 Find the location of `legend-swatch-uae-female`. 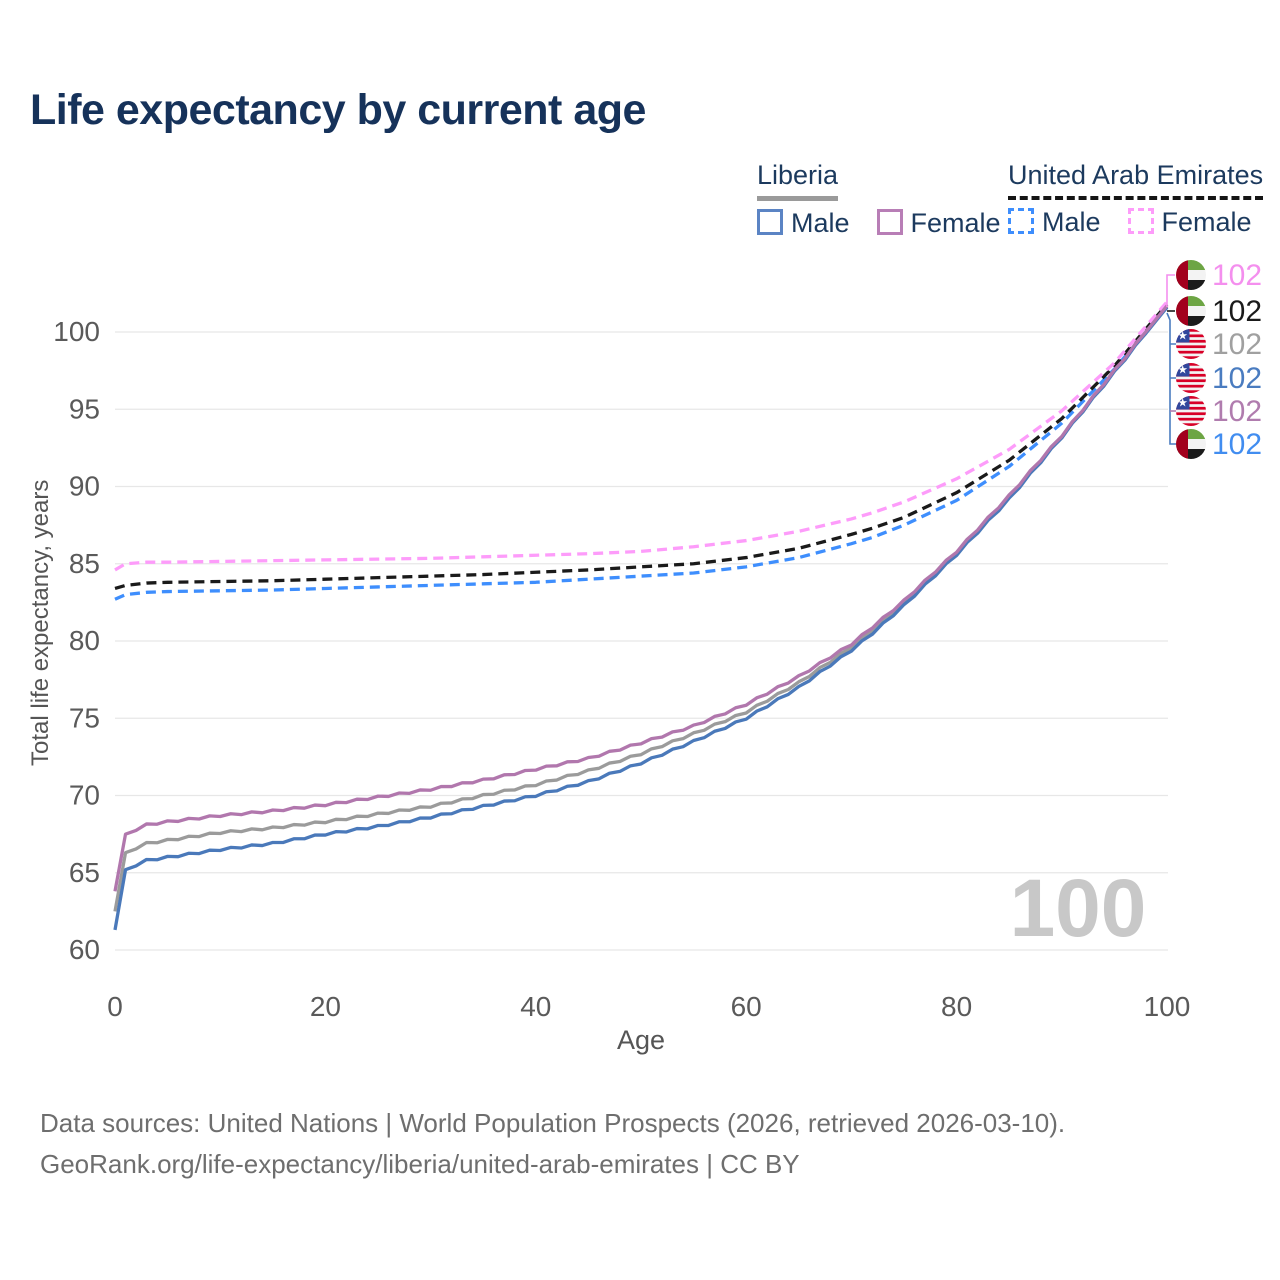

legend-swatch-uae-female is located at coordinates (1140, 221).